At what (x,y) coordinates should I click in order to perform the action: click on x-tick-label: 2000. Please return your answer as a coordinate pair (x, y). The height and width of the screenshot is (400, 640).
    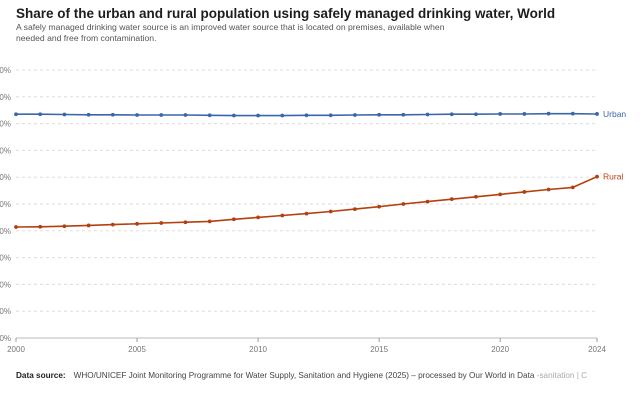
    Looking at the image, I should click on (16, 349).